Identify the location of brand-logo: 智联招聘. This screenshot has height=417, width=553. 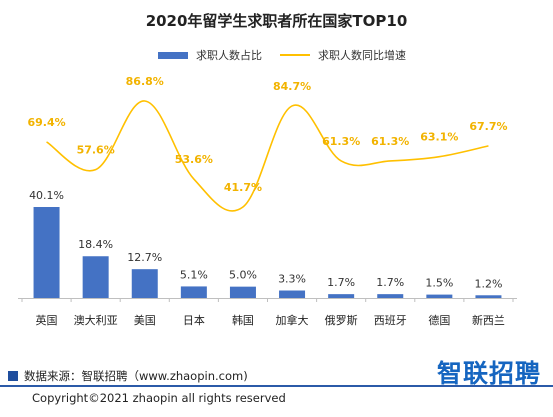
(489, 373).